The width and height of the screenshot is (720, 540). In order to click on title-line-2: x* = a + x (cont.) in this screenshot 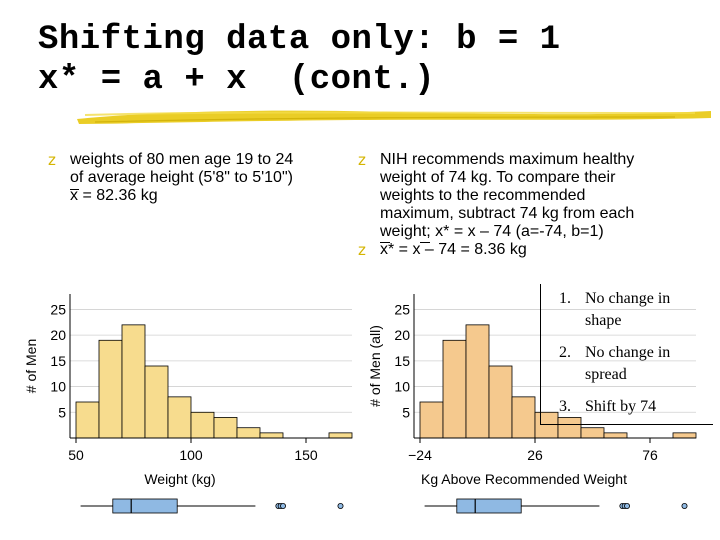, I will do `click(237, 80)`.